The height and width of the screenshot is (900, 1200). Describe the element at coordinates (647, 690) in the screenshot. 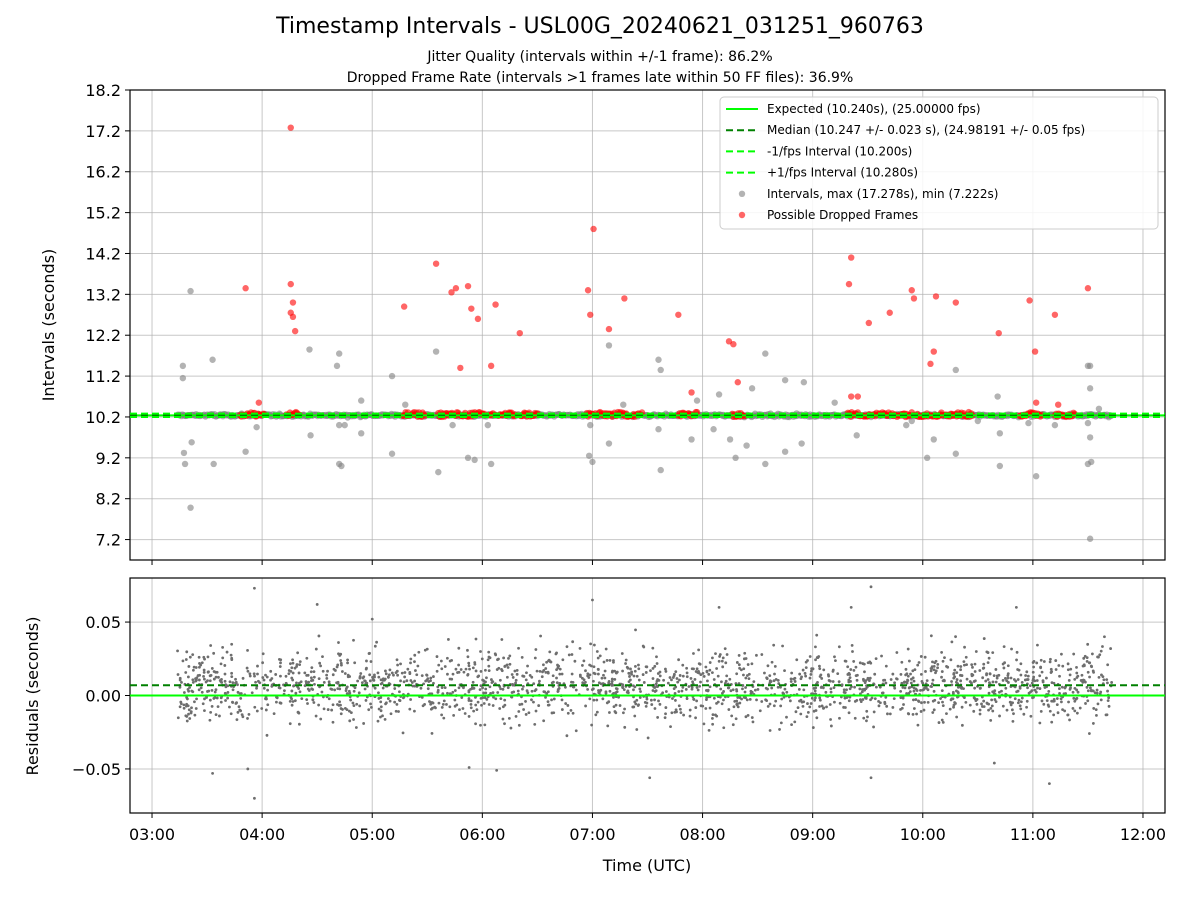

I see `residual-reference-lines` at that location.